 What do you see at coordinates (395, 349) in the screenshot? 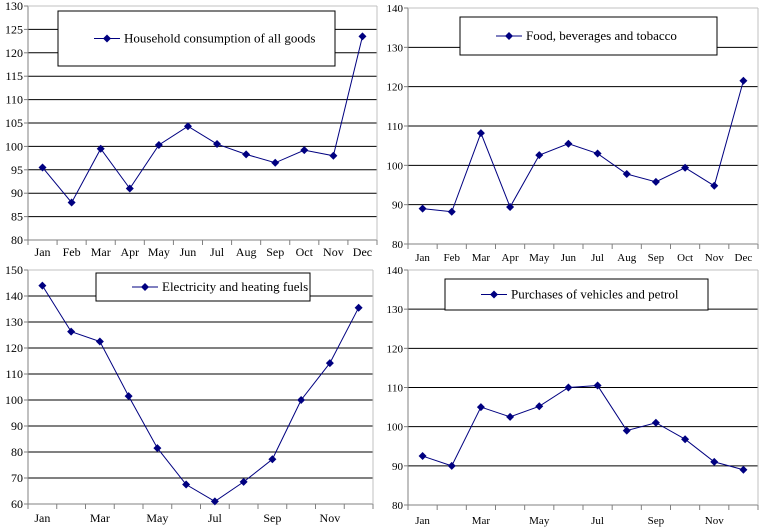
I see `y-tick-label: 120` at bounding box center [395, 349].